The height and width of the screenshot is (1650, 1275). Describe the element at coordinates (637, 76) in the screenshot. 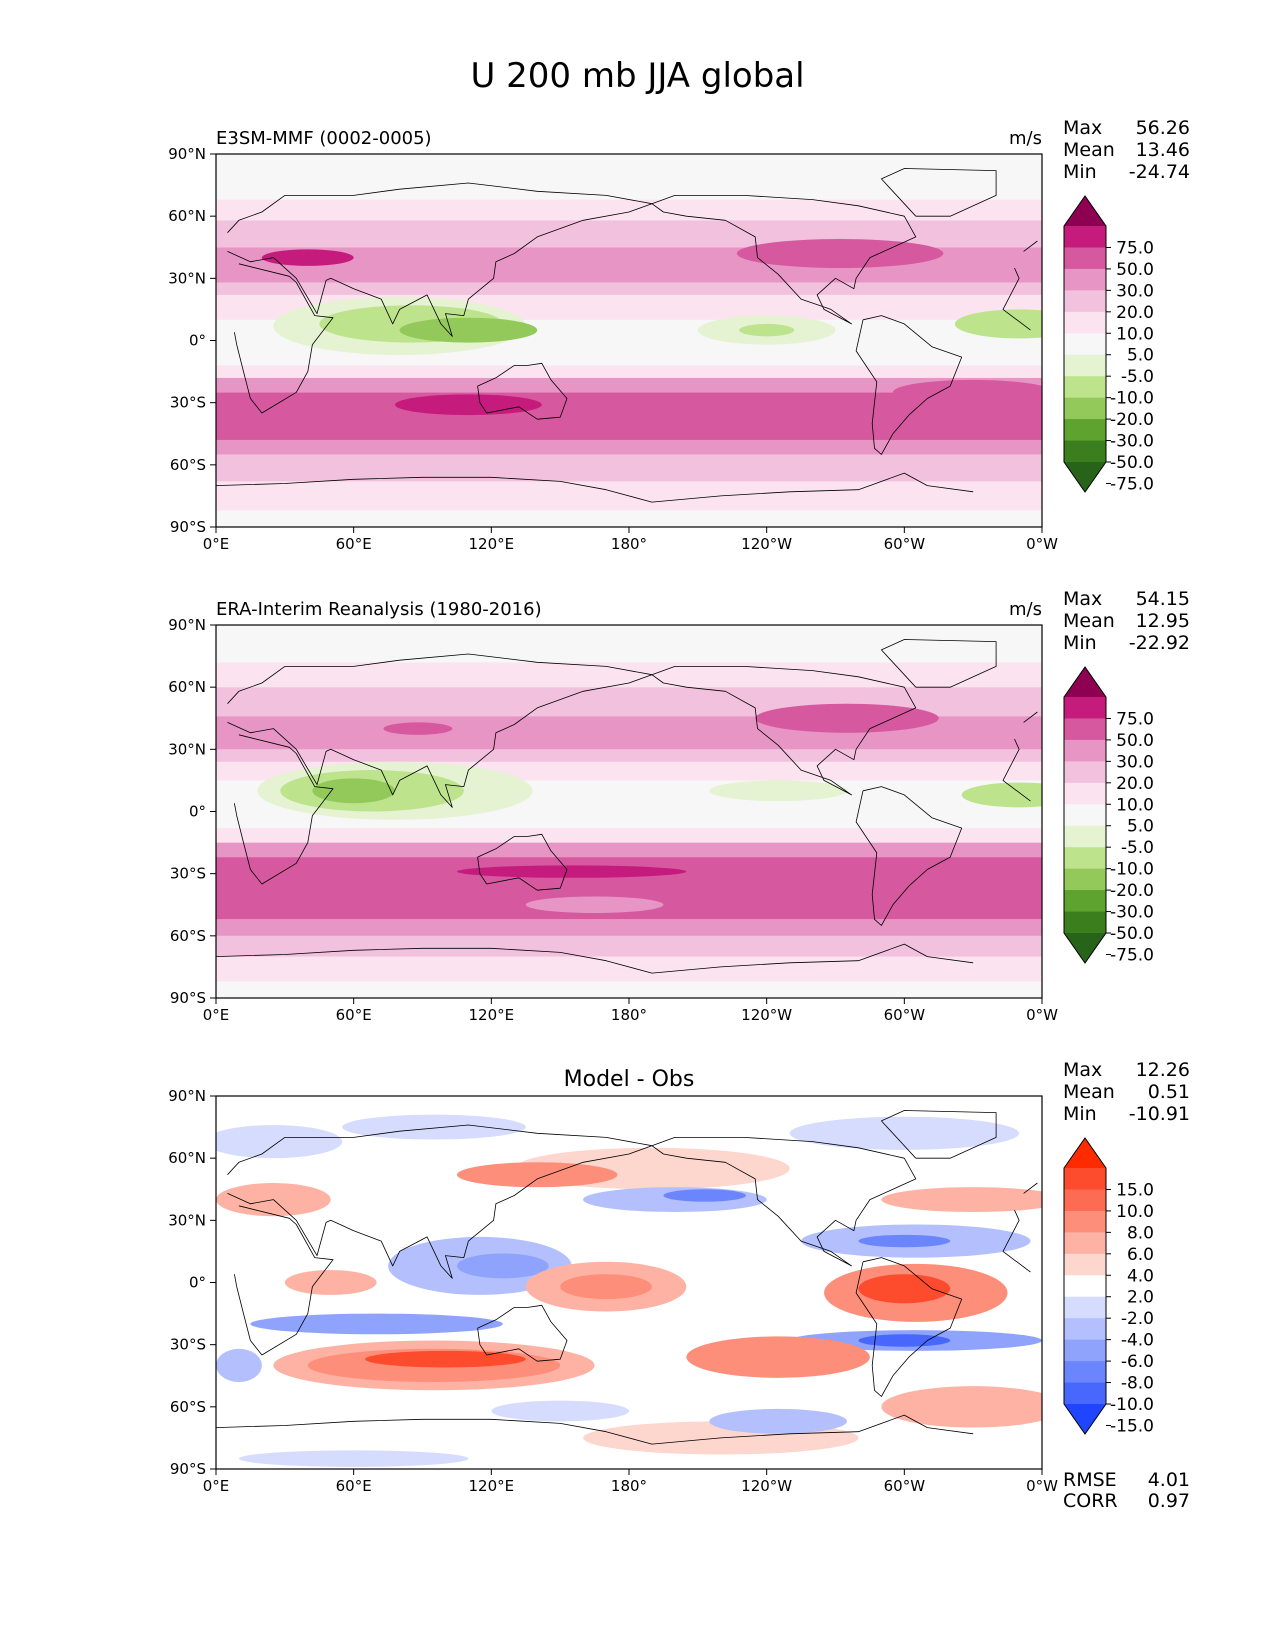

I see `figure-title: U 200 mb JJA global` at that location.